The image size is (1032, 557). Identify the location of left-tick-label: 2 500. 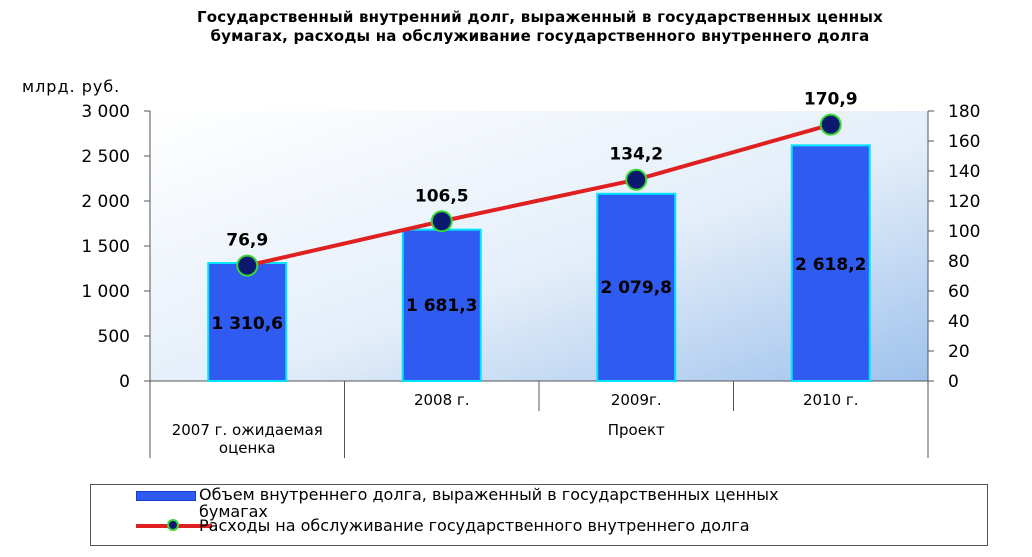
(105, 157).